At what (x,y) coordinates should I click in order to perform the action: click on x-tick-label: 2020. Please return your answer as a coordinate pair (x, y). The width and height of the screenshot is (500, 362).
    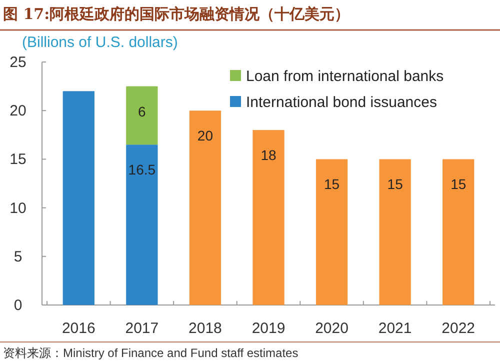
    Looking at the image, I should click on (331, 328).